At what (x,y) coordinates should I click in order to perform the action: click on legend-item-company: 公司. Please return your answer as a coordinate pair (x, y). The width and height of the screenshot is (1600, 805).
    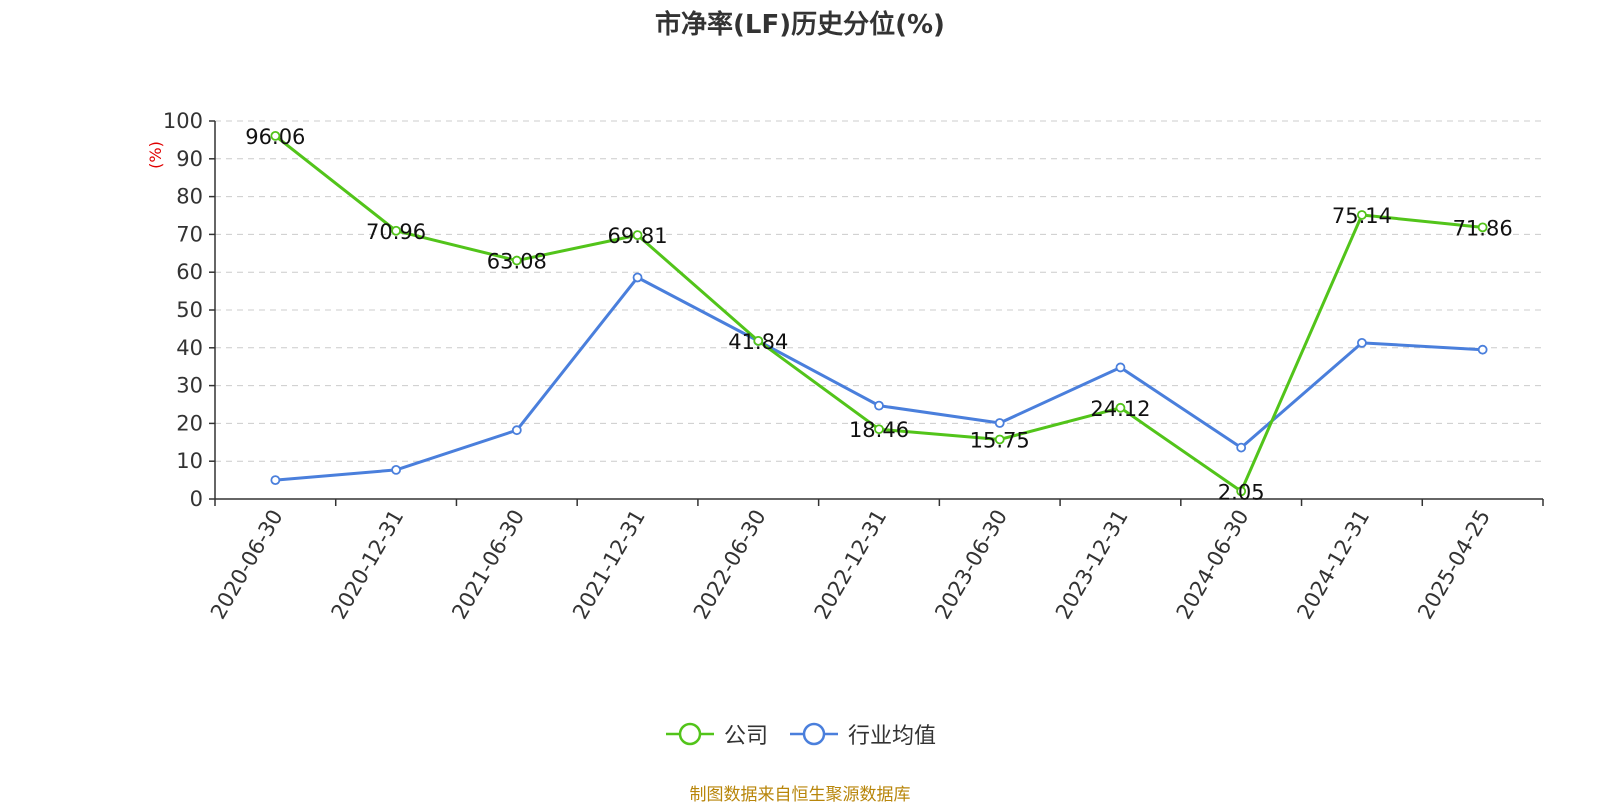
    Looking at the image, I should click on (716, 734).